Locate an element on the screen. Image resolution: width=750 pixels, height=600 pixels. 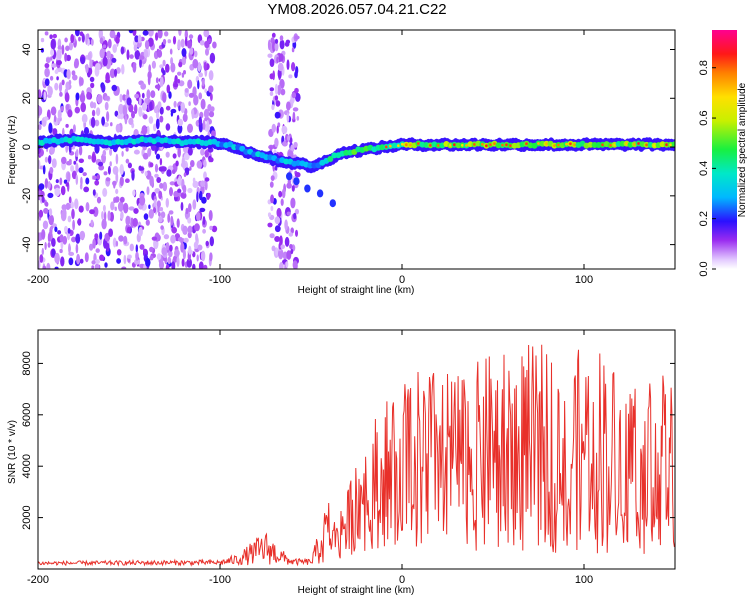
spectrogram-xlabel: Height of straight line (km) is located at coordinates (356, 290).